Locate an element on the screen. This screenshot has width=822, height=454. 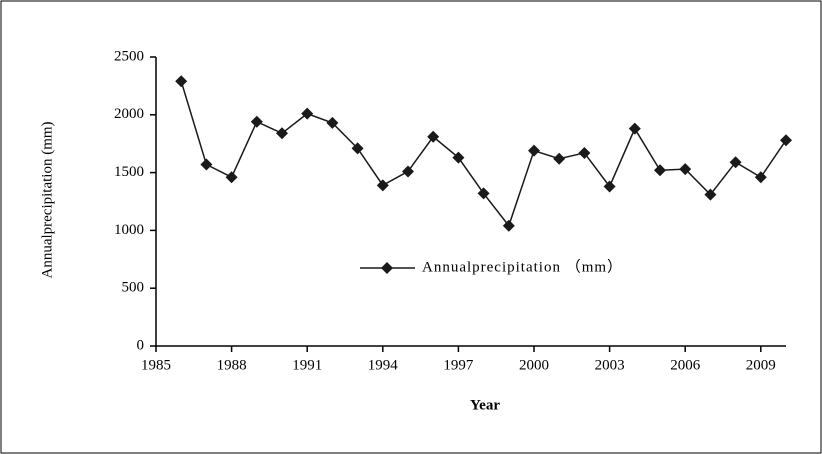
x-tick-label: 1997 is located at coordinates (458, 365).